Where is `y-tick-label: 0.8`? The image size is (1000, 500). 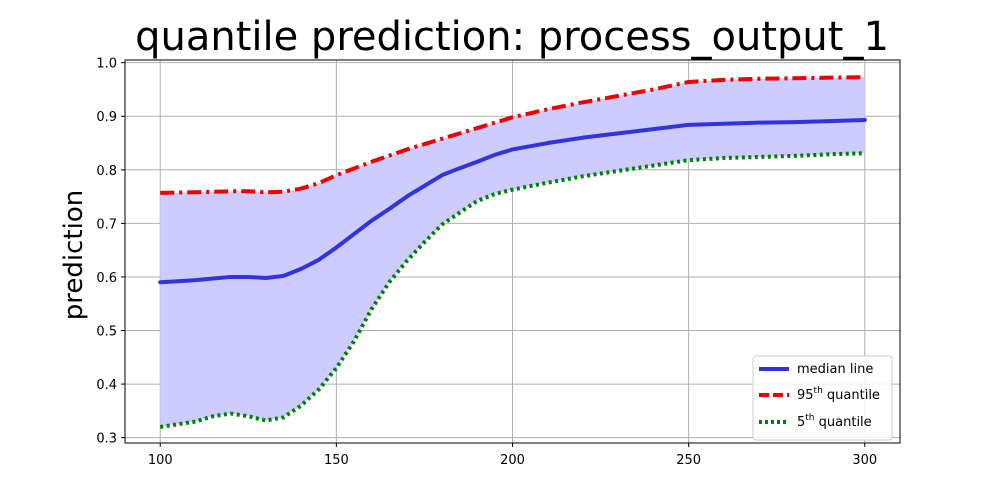 y-tick-label: 0.8 is located at coordinates (106, 171).